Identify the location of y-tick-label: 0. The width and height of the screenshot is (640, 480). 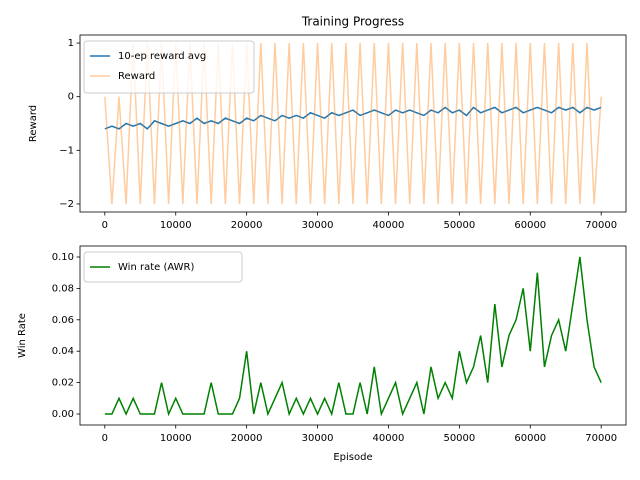
(71, 97).